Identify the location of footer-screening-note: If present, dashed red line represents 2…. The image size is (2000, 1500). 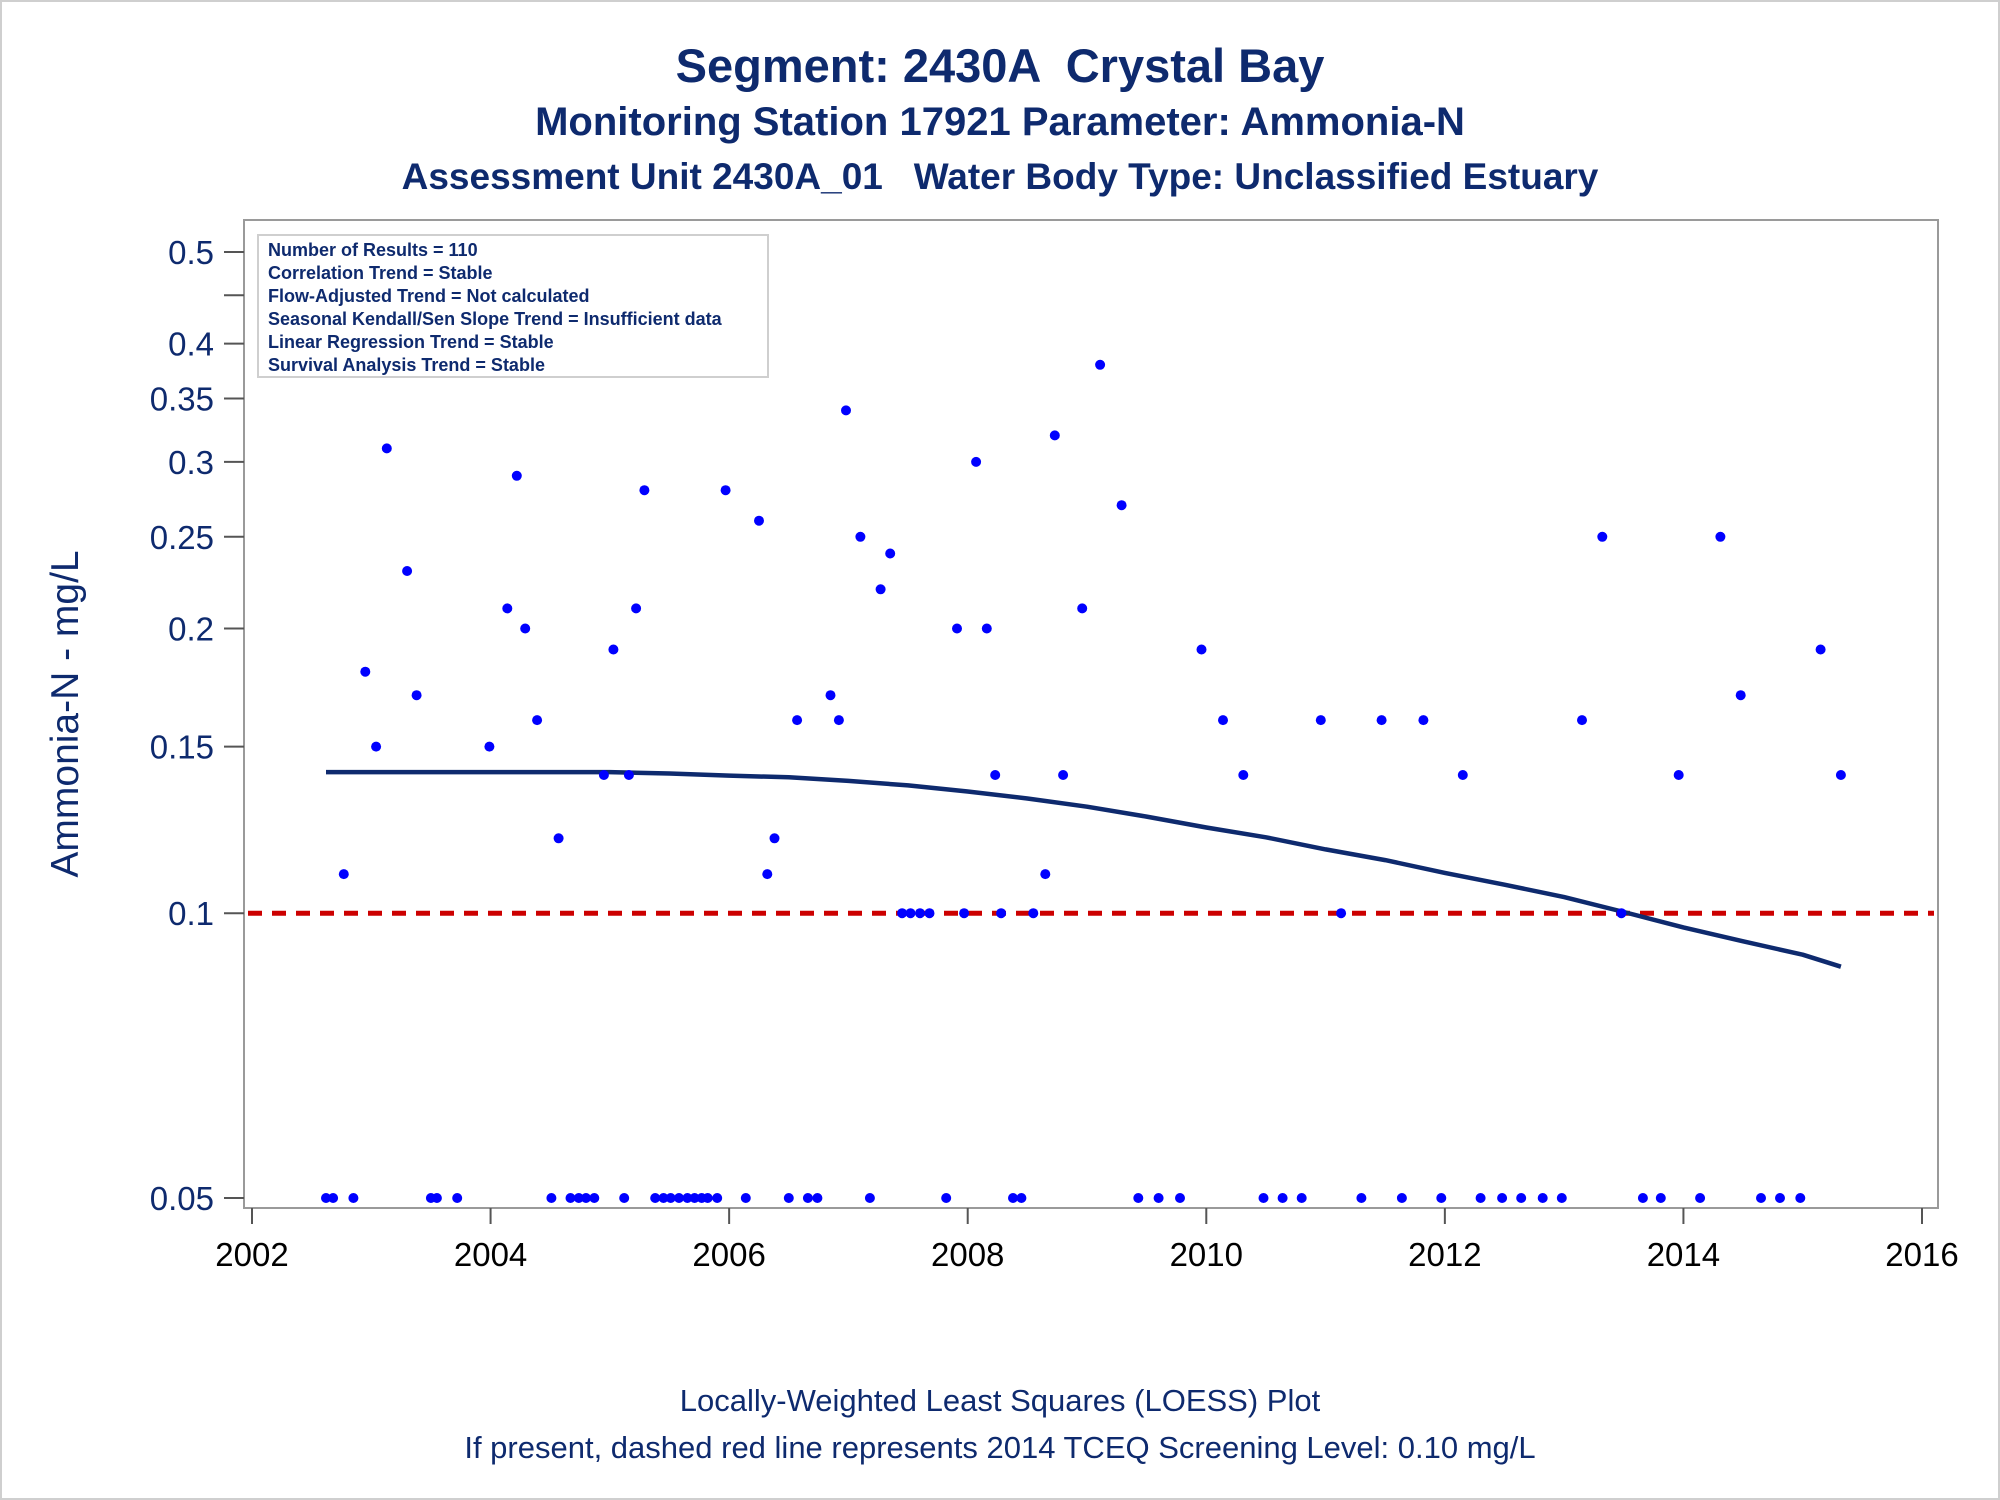
(1000, 1447).